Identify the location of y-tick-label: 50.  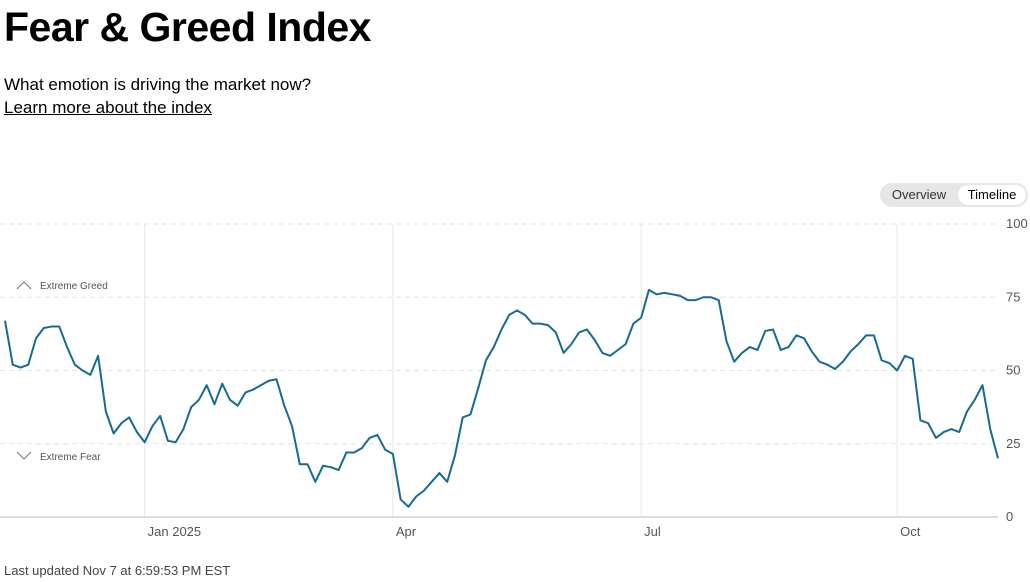
(1013, 370).